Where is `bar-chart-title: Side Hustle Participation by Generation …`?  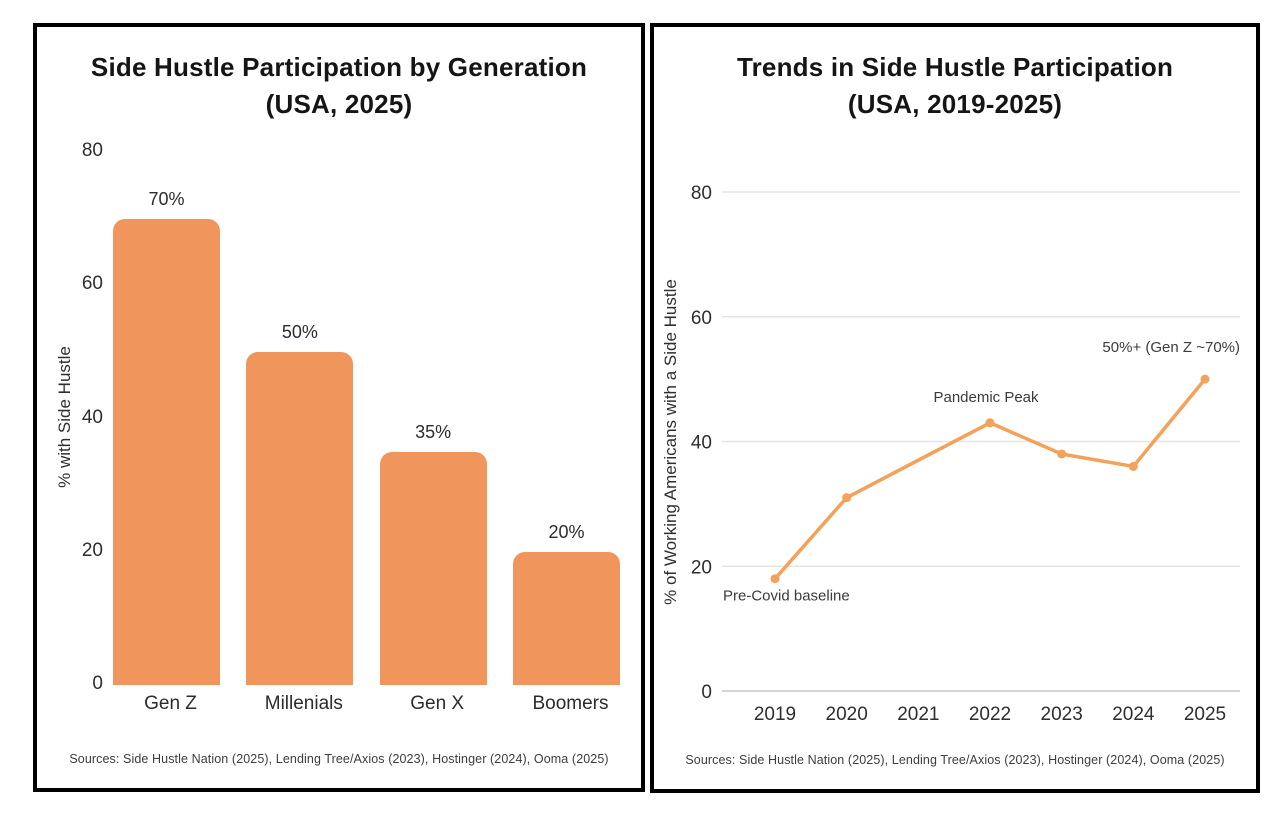
bar-chart-title: Side Hustle Participation by Generation … is located at coordinates (339, 86).